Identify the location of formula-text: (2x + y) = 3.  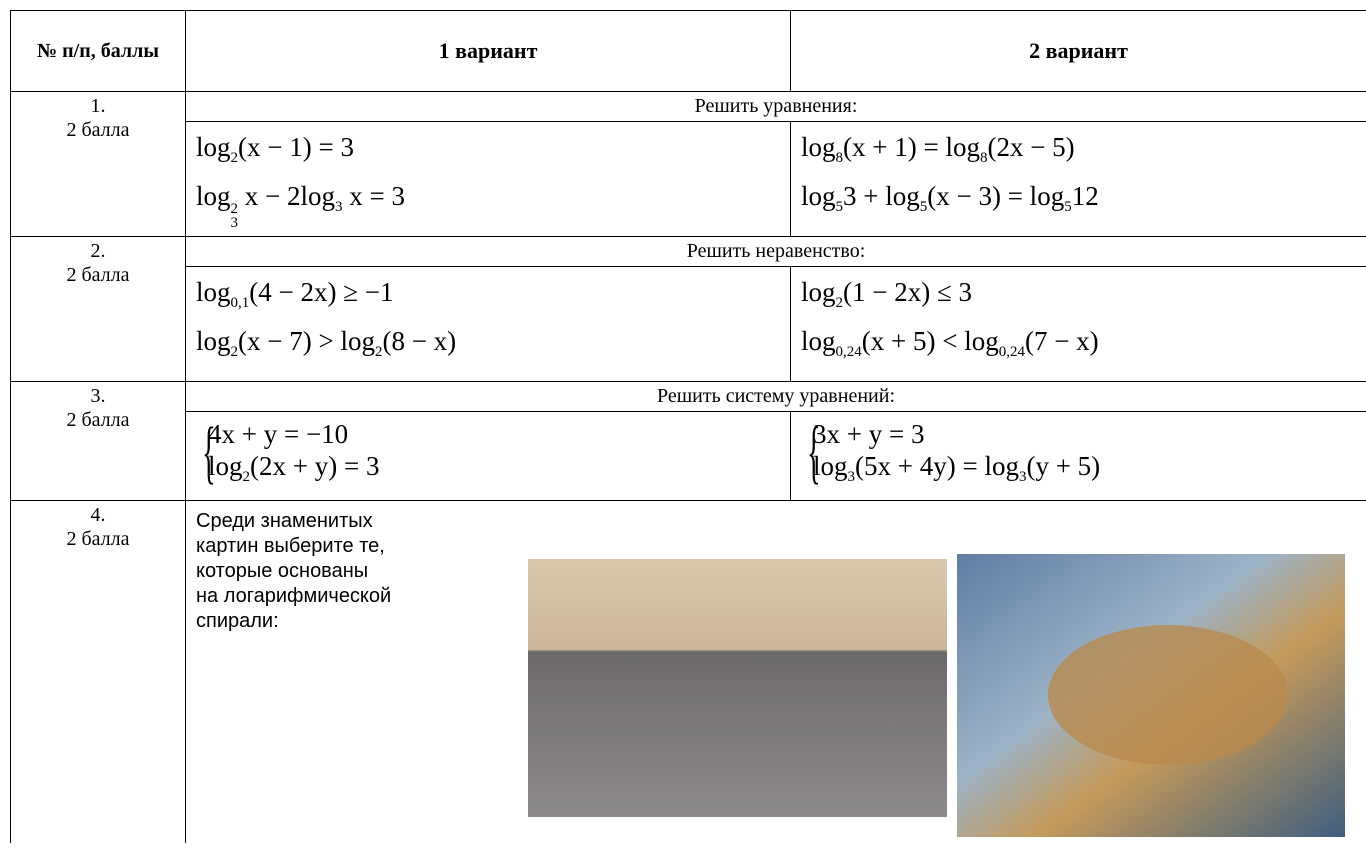
(315, 466).